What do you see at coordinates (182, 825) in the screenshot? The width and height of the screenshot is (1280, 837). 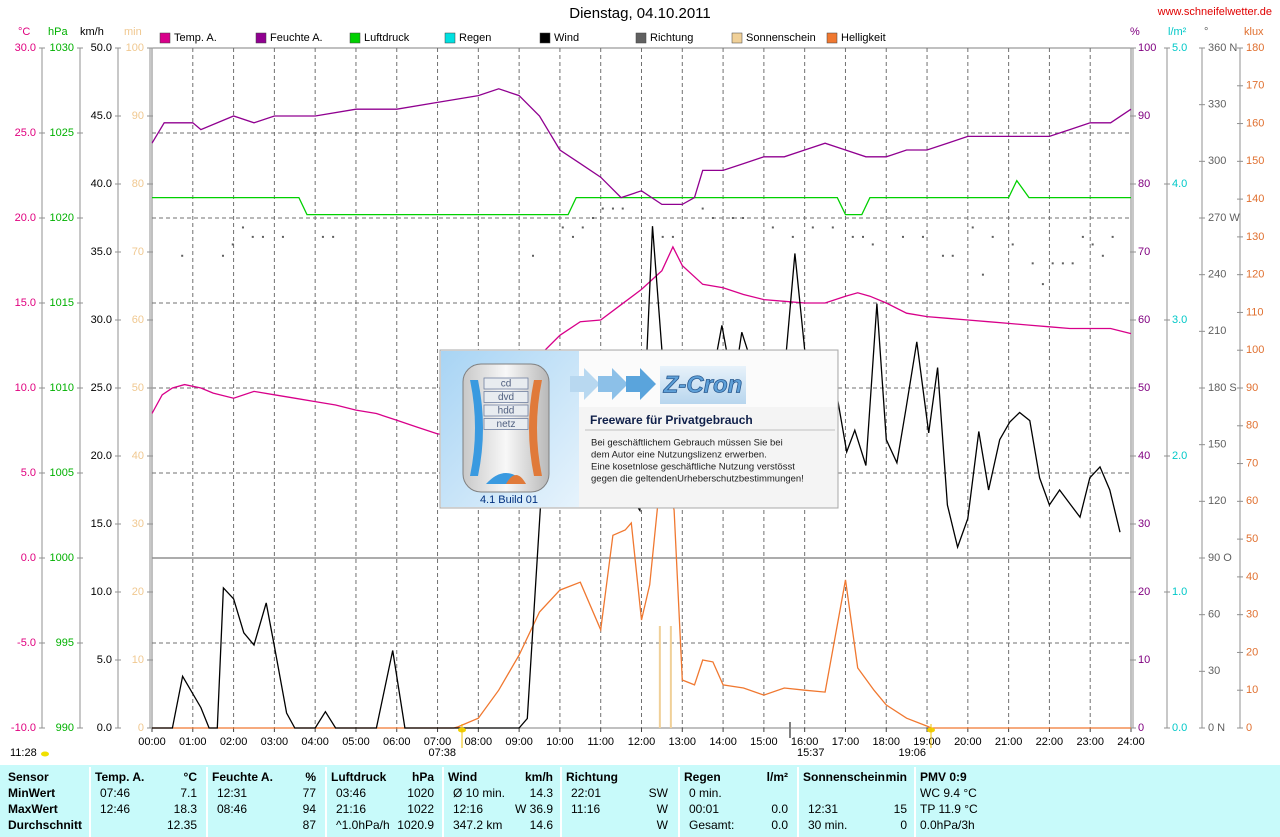 I see `table-cell: 12.35` at bounding box center [182, 825].